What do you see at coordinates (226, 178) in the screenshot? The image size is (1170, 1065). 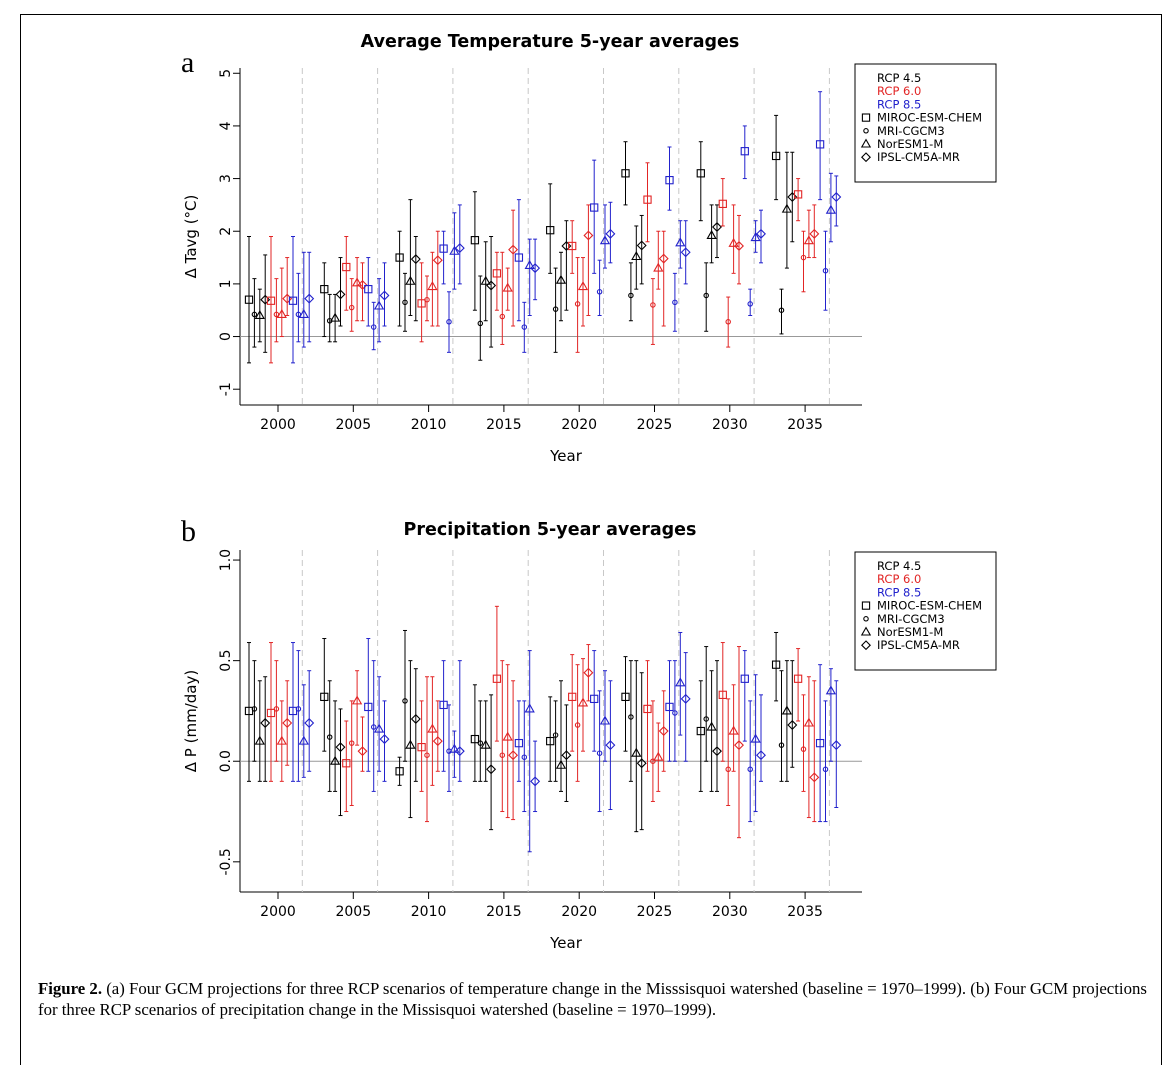 I see `y-tick-label: 3` at bounding box center [226, 178].